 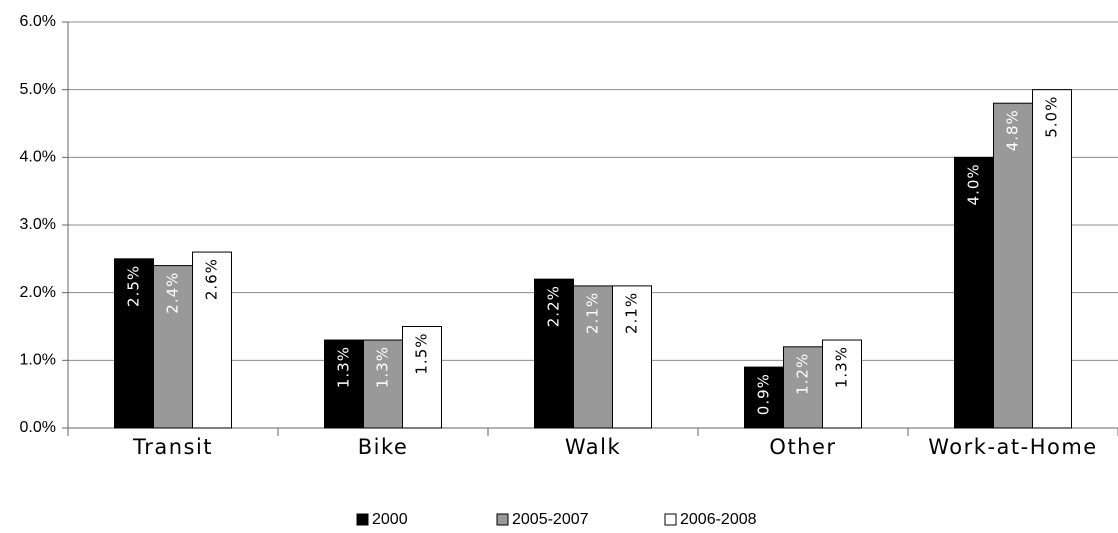 I want to click on y-tick-label: 0.0%, so click(x=38, y=427).